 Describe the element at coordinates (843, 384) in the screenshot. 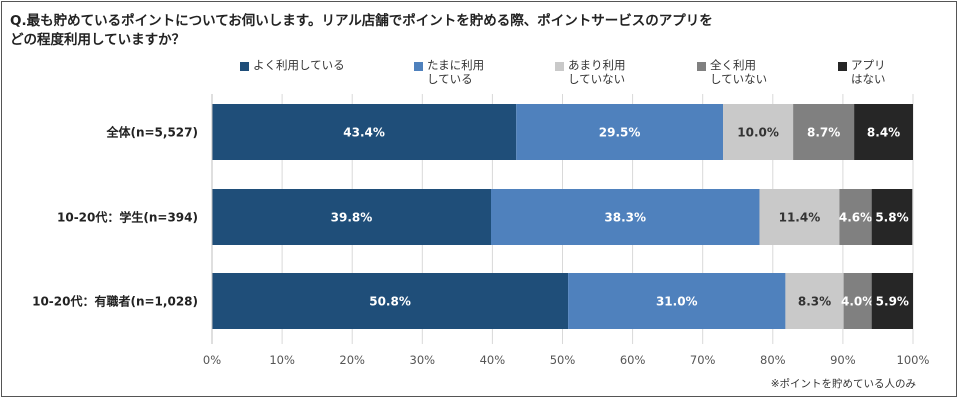

I see `footnote: ※ポイントを貯めている人のみ` at that location.